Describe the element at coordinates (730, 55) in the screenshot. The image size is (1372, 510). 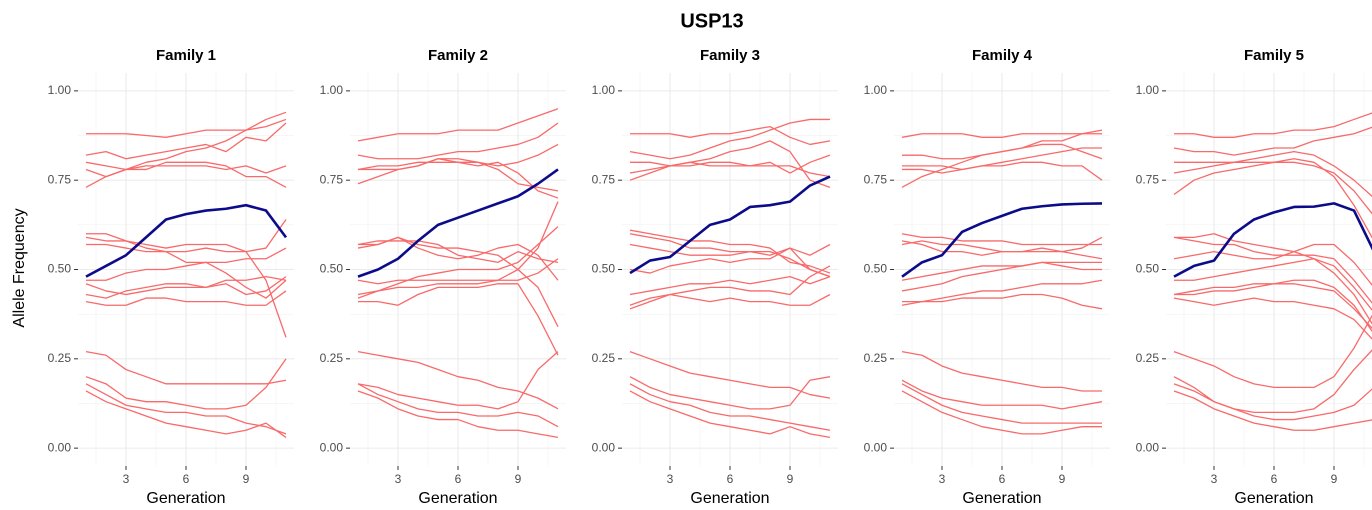
I see `facet-title: Family 3` at that location.